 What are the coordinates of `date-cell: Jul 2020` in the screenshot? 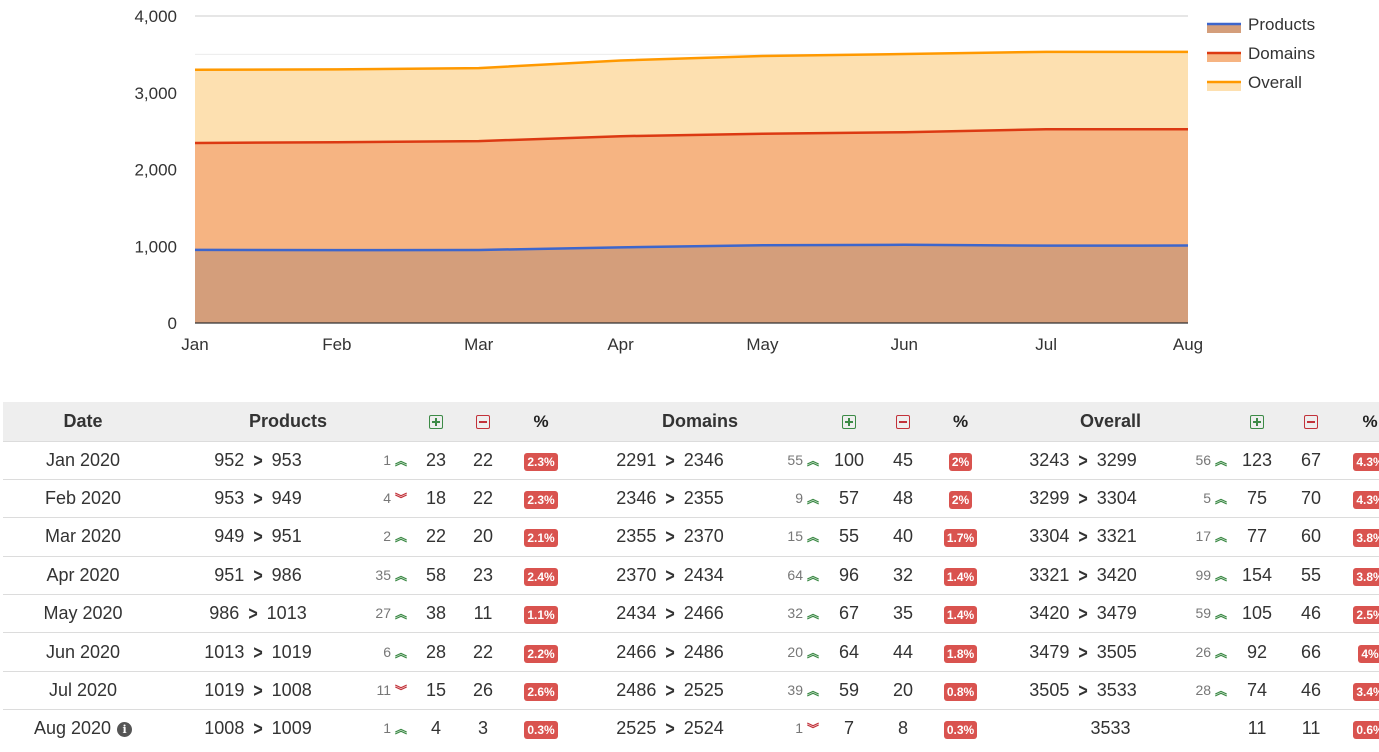 It's located at (83, 690).